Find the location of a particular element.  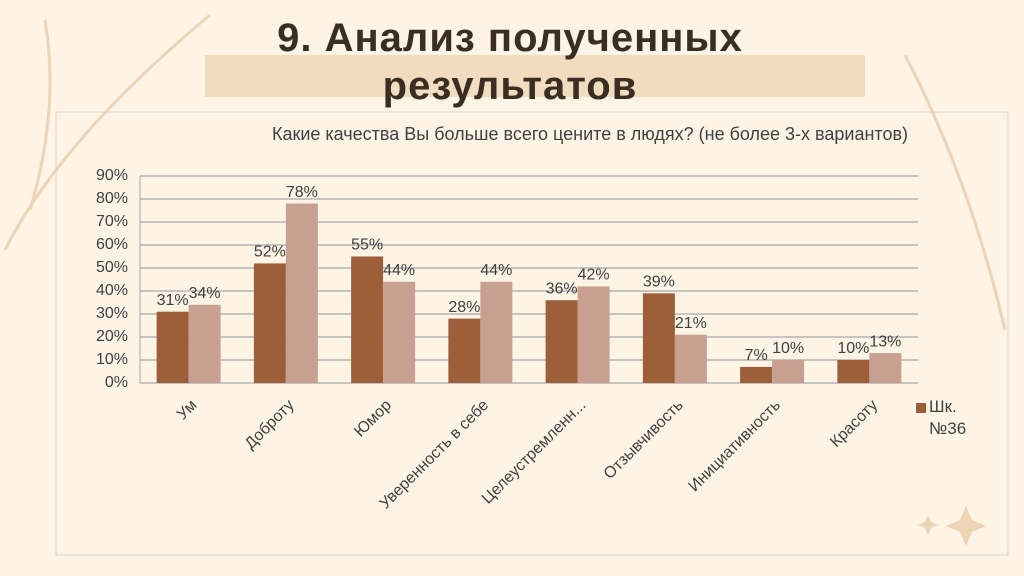

data-label: 21% is located at coordinates (691, 323).